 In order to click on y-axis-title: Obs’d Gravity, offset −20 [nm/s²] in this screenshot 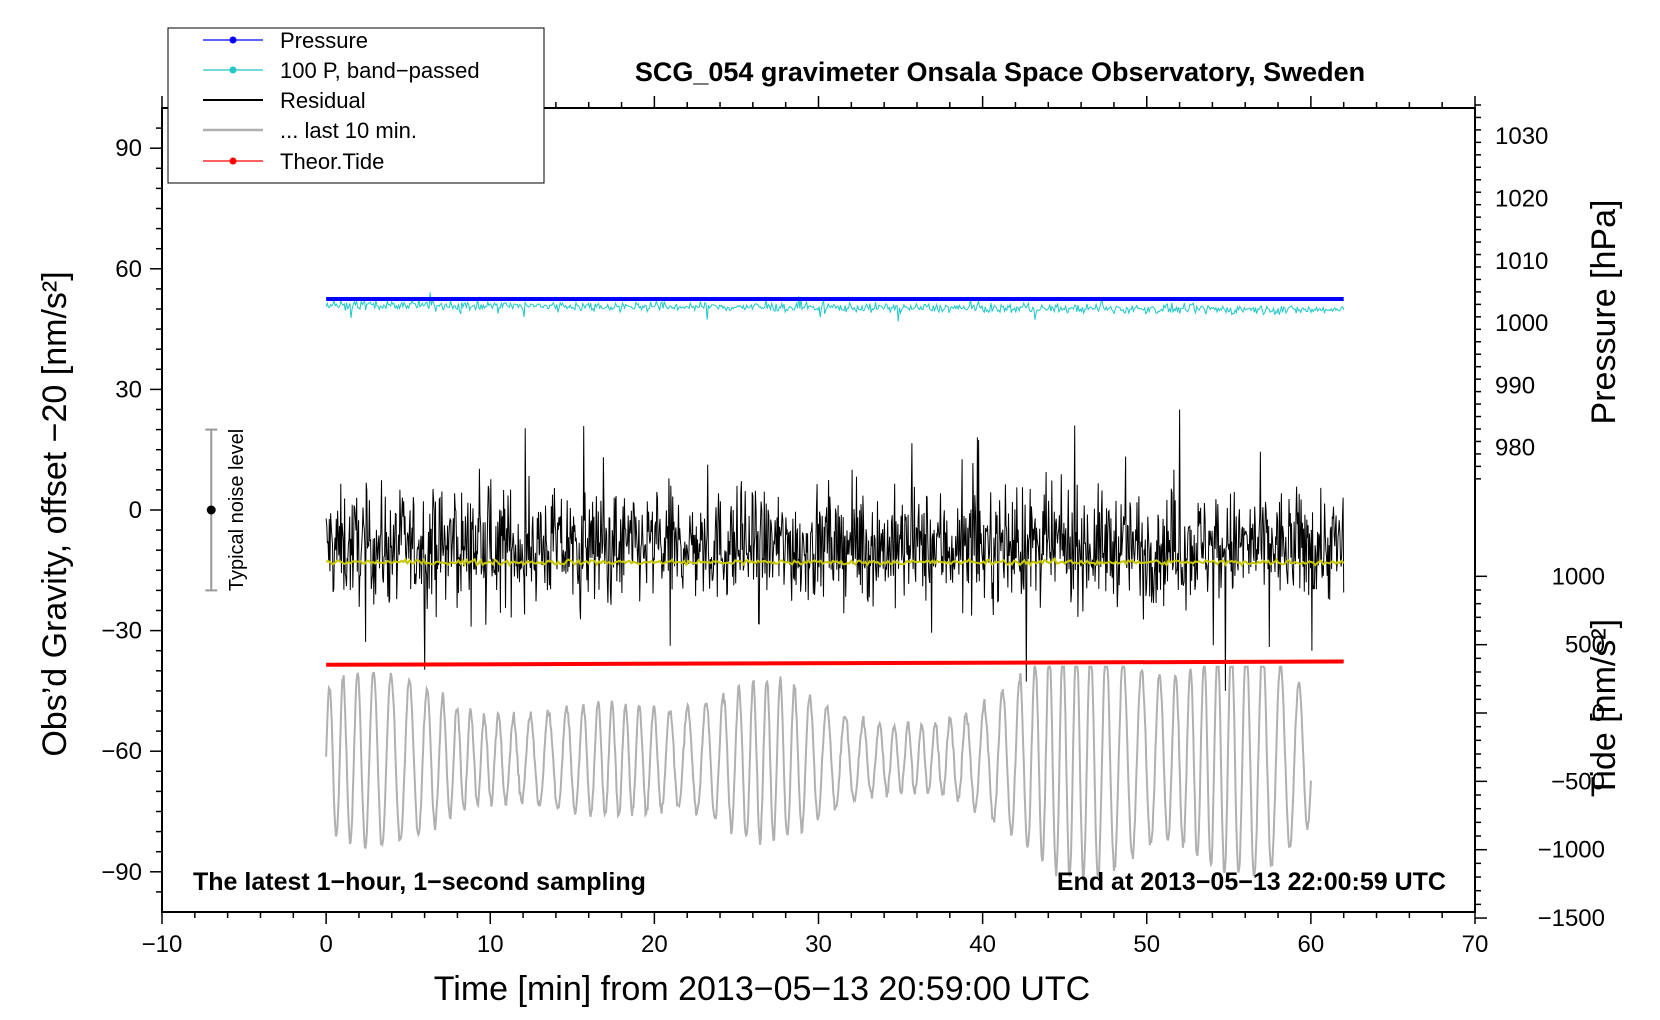, I will do `click(55, 513)`.